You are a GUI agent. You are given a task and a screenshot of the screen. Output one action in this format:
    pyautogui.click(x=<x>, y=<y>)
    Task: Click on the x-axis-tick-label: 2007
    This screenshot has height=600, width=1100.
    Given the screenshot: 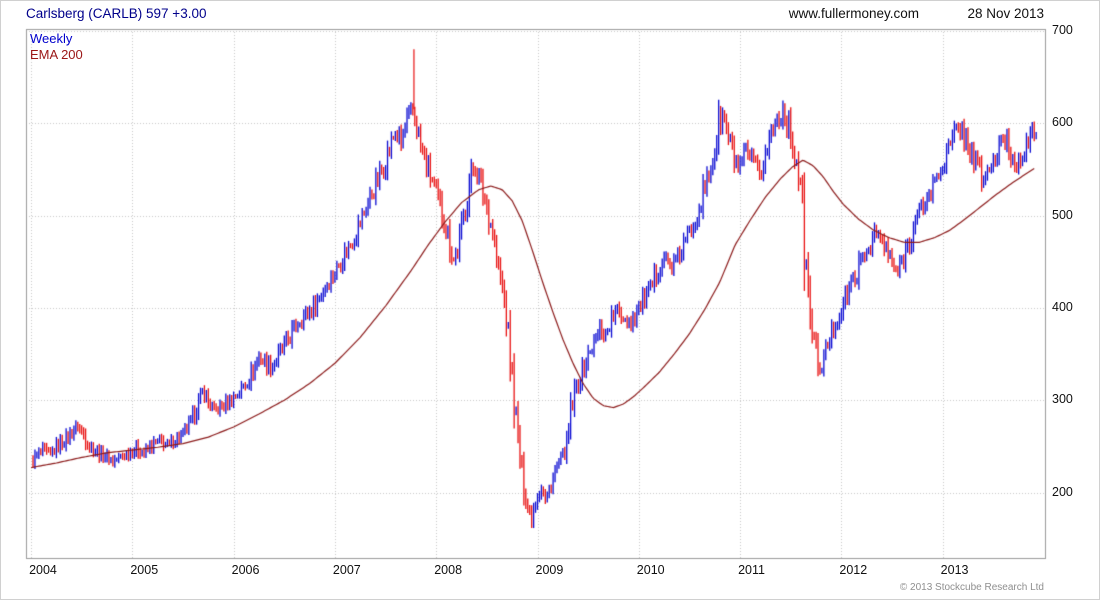 What is the action you would take?
    pyautogui.click(x=346, y=570)
    